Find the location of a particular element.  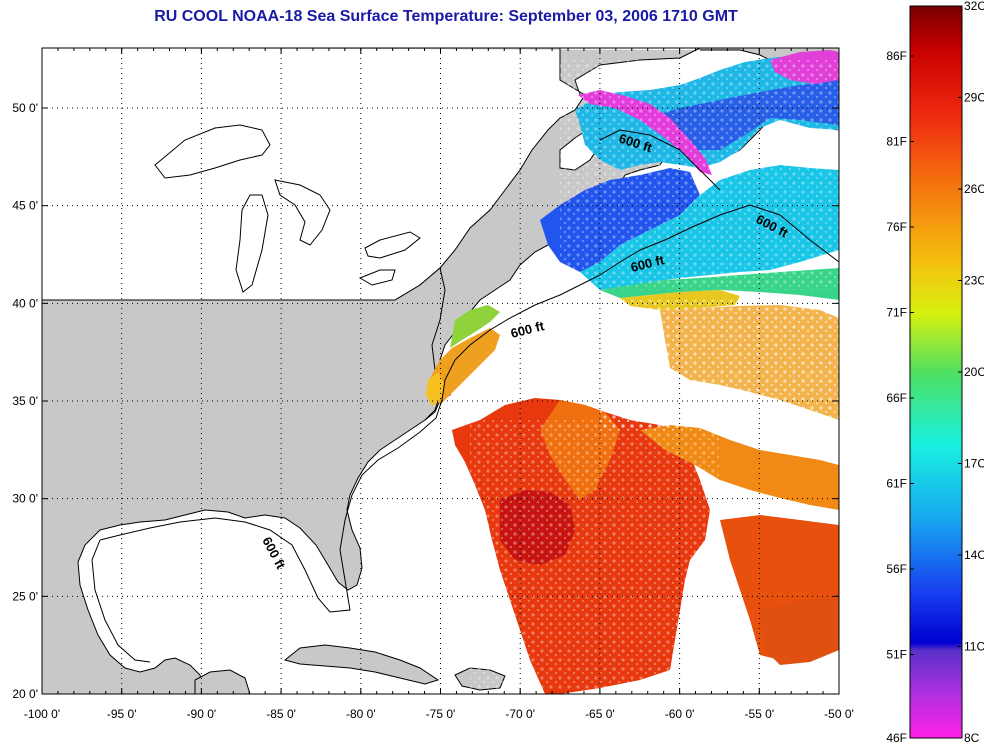

lat-tick-label: 50 0' is located at coordinates (25, 108).